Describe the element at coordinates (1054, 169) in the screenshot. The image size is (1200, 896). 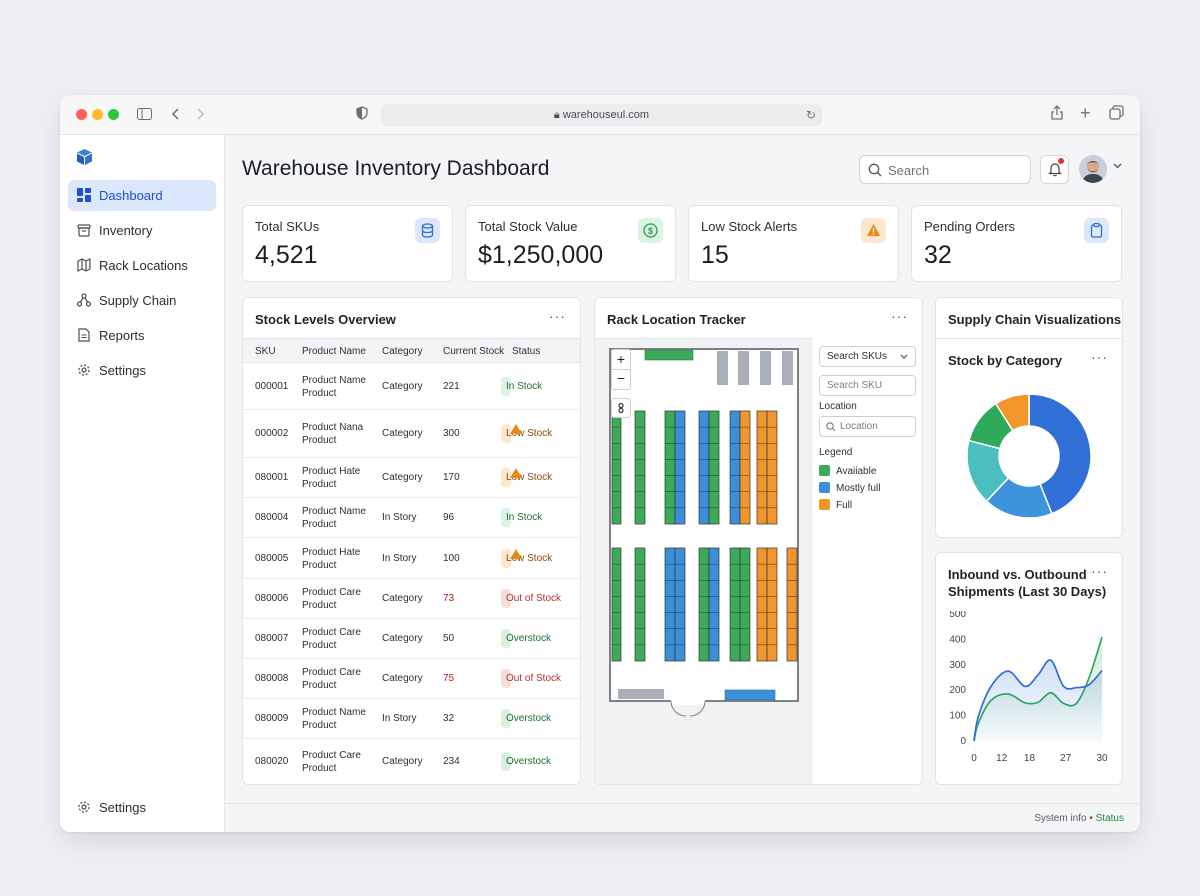
I see `notifications-button` at that location.